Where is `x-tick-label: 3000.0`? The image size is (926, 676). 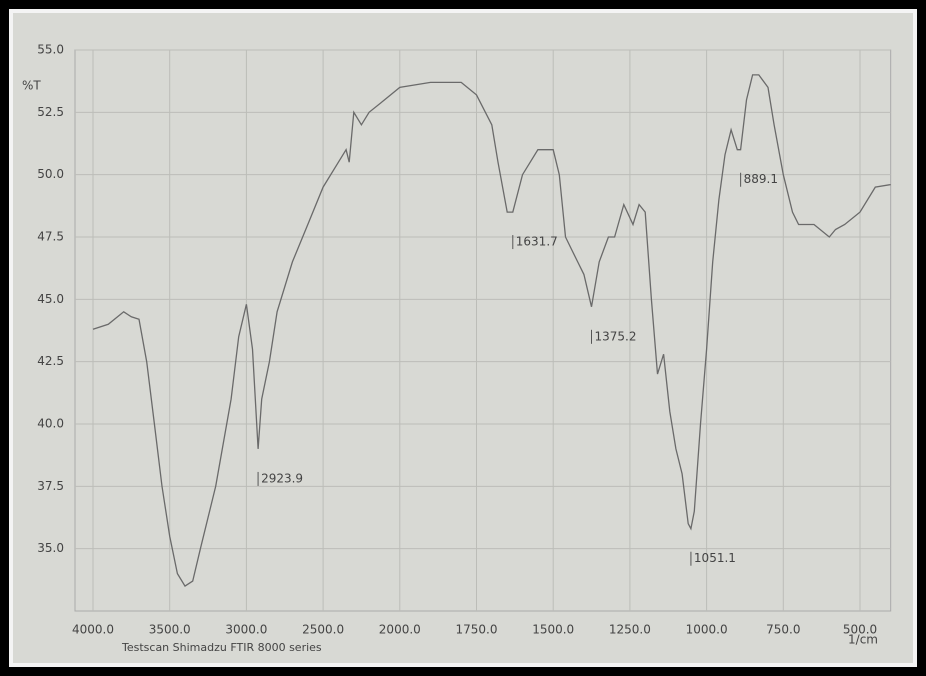 x-tick-label: 3000.0 is located at coordinates (246, 630).